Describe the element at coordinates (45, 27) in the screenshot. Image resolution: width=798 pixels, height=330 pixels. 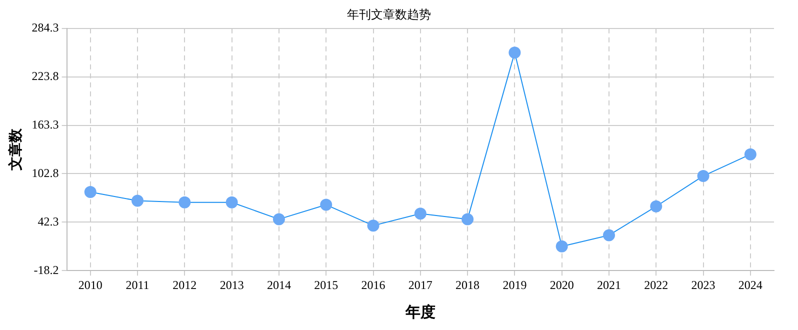
I see `y-tick-label: 284.3` at that location.